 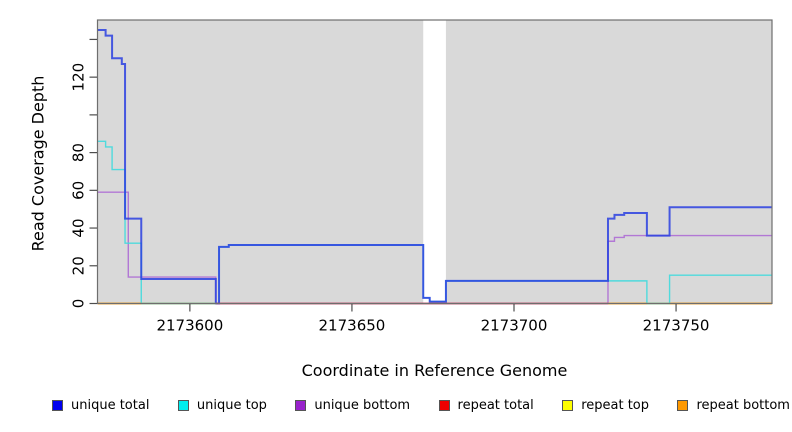 I want to click on y-tick-label: 80, so click(x=79, y=152).